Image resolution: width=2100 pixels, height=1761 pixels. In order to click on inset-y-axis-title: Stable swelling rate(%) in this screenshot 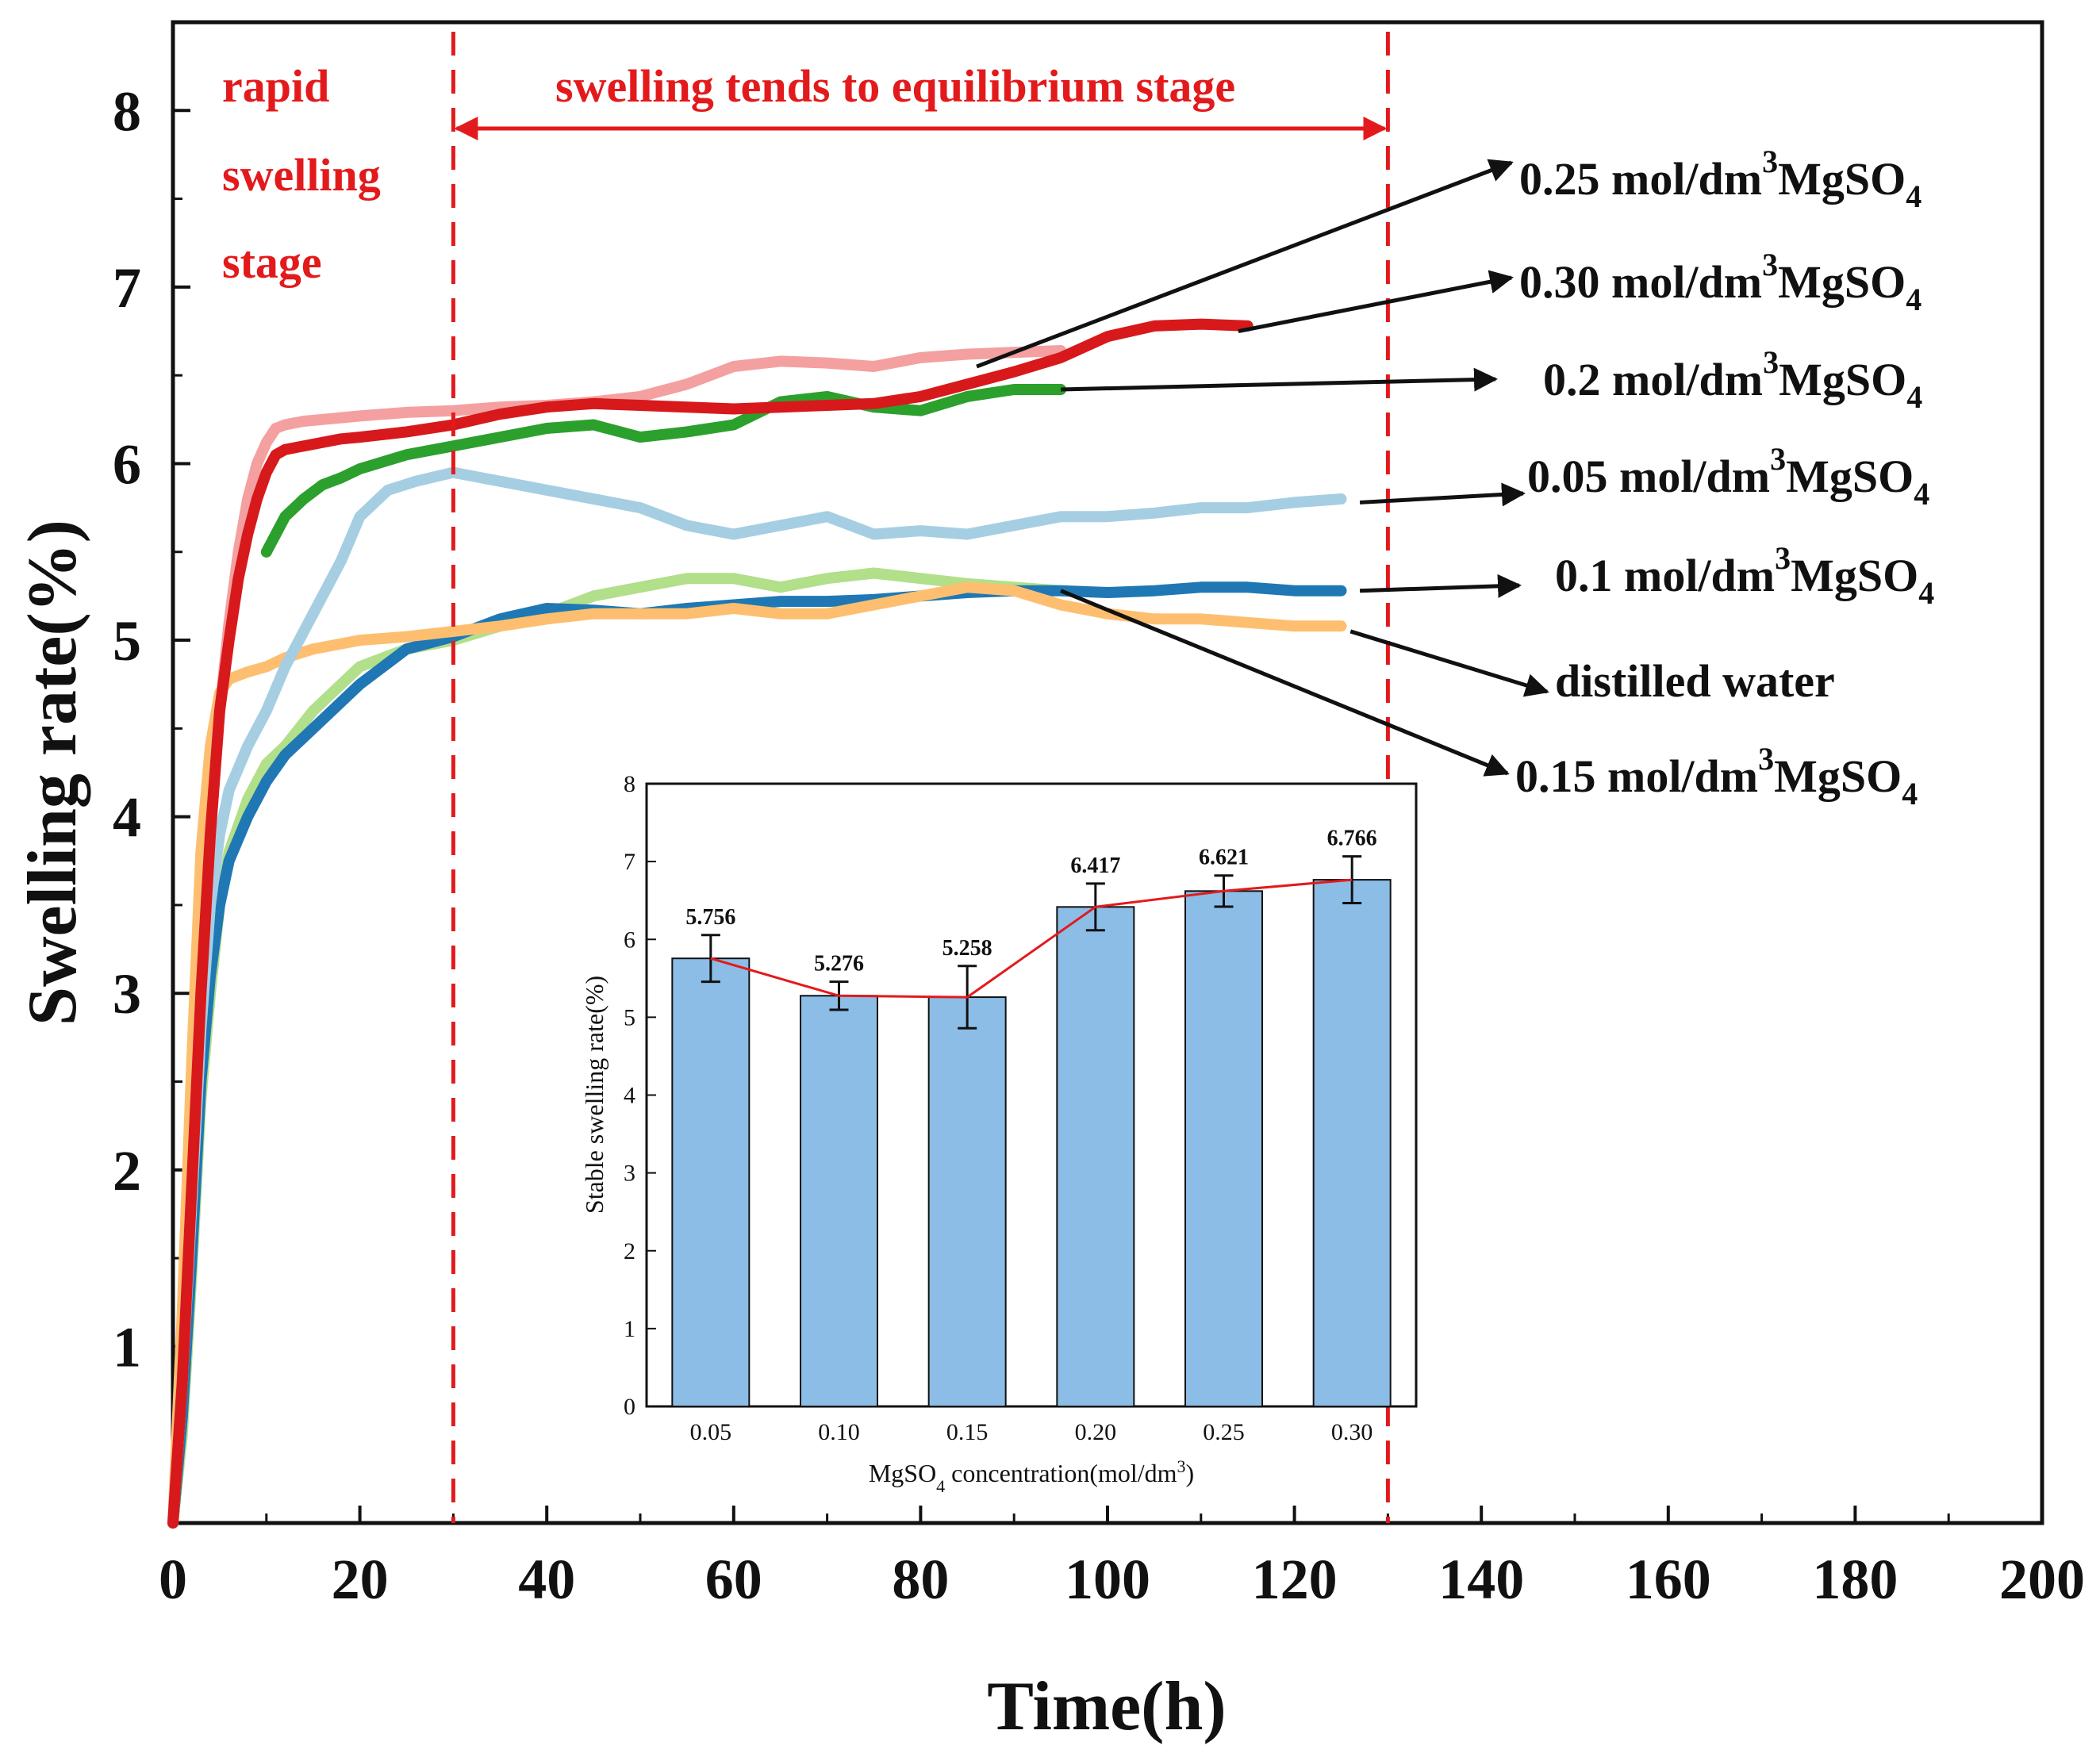, I will do `click(594, 1095)`.